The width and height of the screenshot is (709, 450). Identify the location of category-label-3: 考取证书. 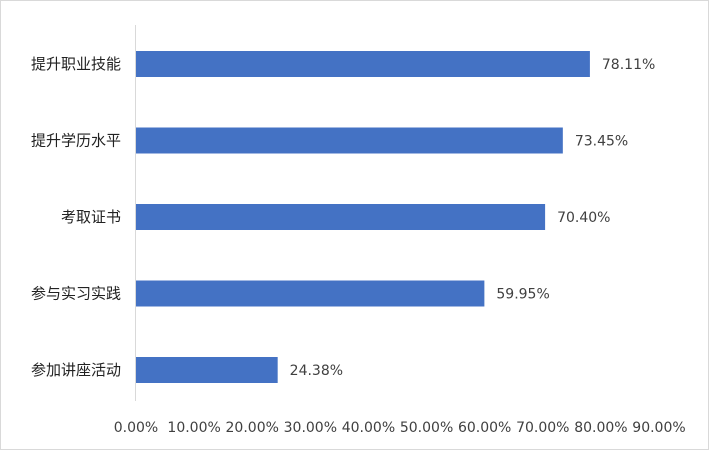
(91, 217).